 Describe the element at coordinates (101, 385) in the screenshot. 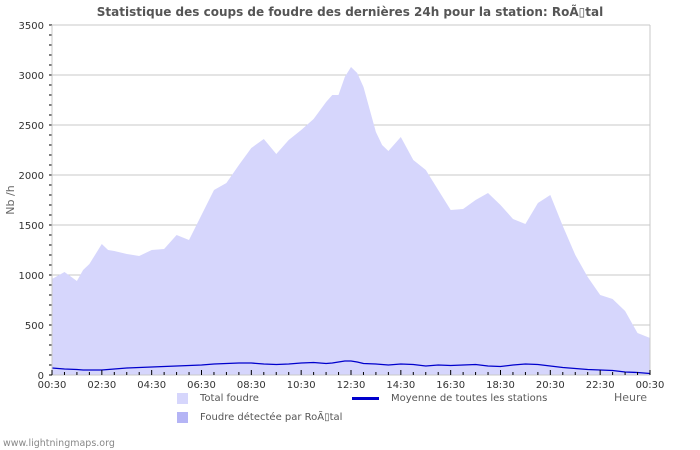

I see `x-tick-label: 02:30` at that location.